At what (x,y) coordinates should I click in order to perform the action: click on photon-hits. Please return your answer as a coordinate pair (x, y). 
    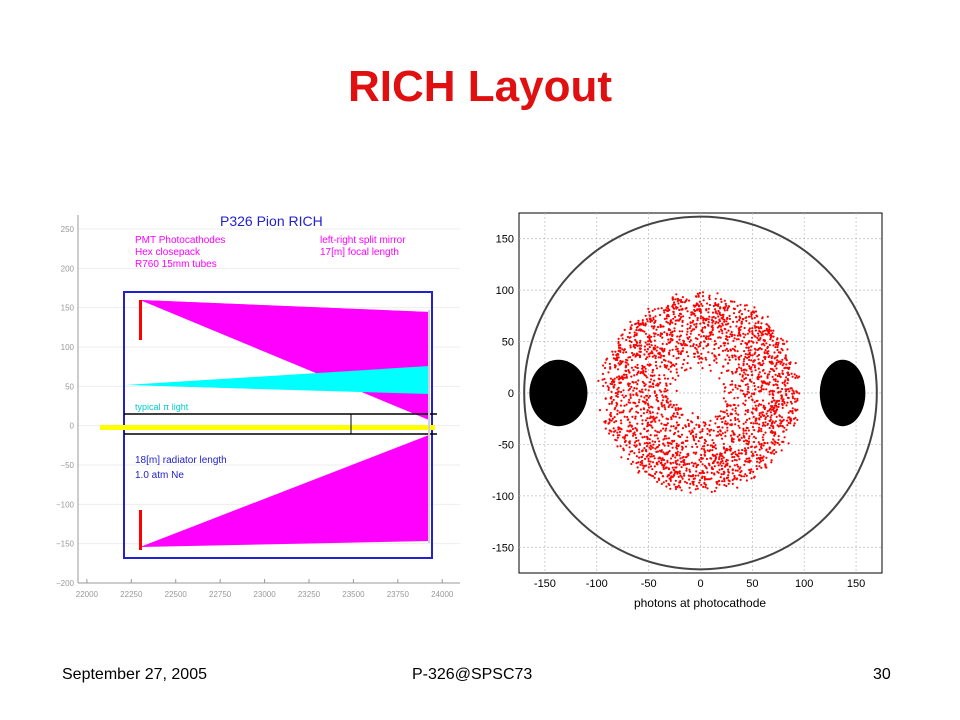
    Looking at the image, I should click on (697, 392).